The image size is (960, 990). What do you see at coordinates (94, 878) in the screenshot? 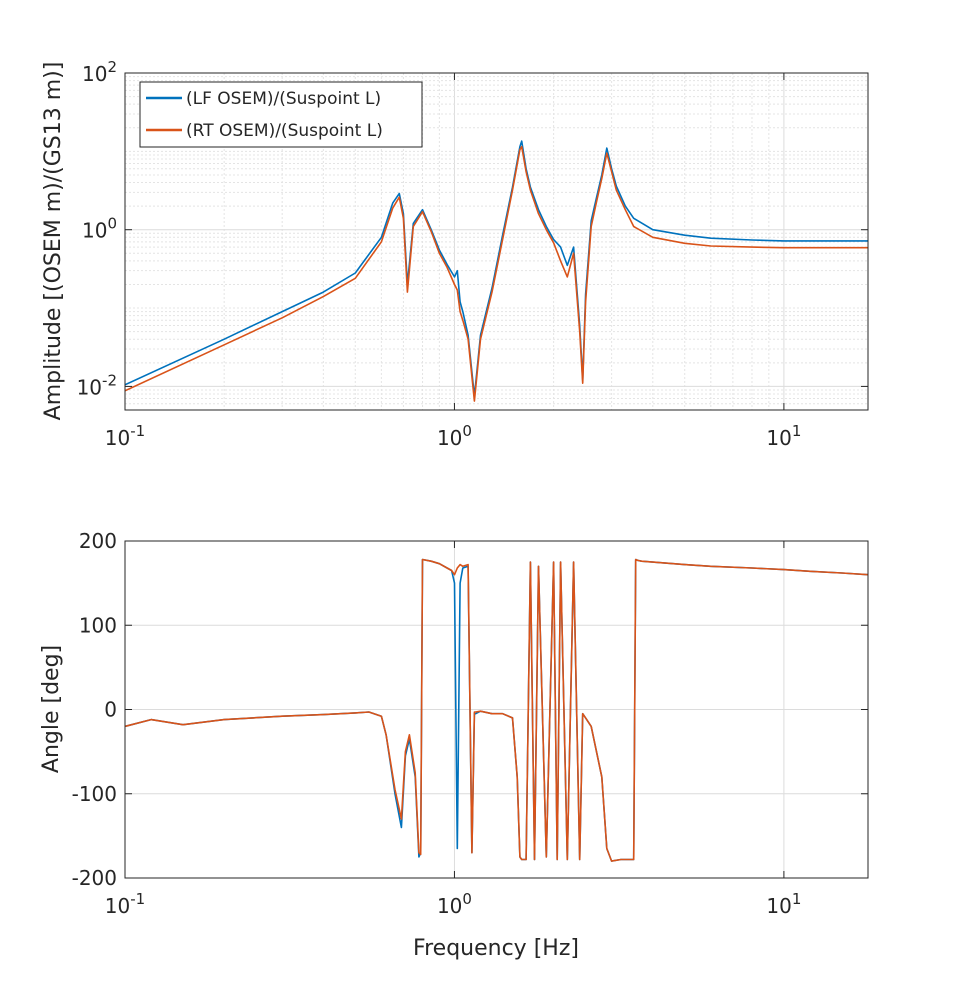
I see `y-tick-label: -200` at bounding box center [94, 878].